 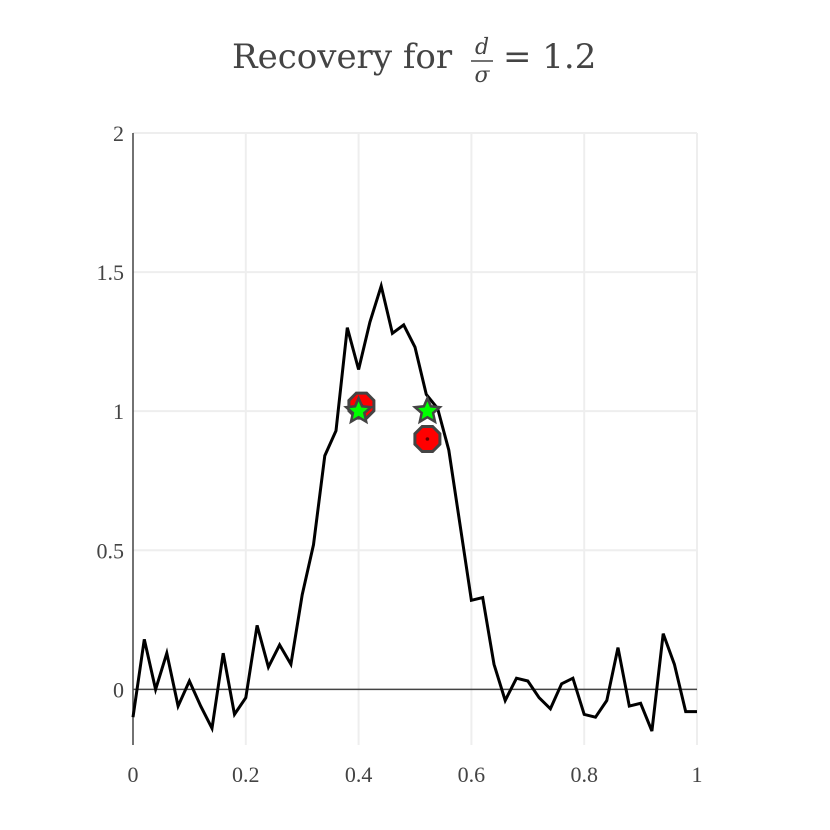 I want to click on y-tick-label: 0.5, so click(x=111, y=550).